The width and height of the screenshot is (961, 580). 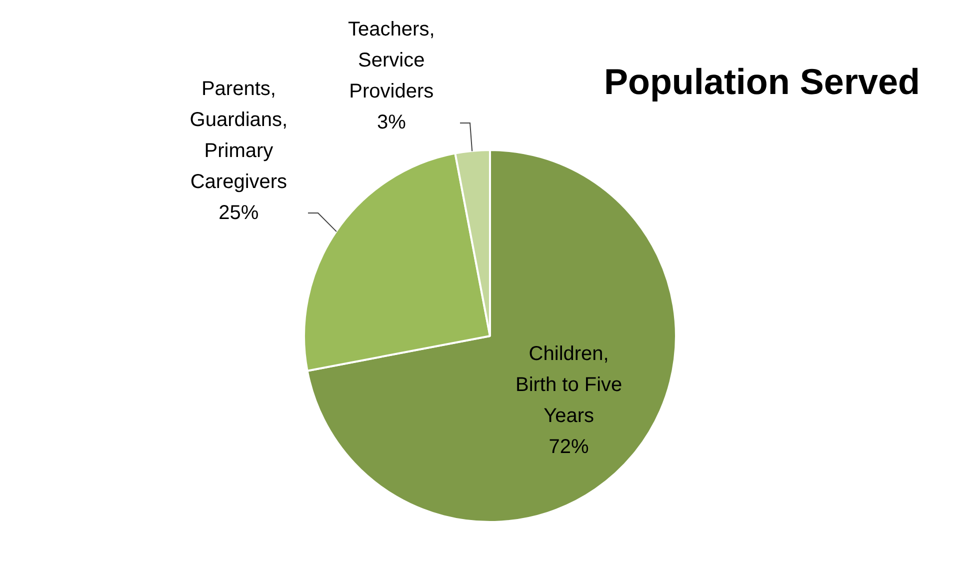 I want to click on slice-label: Teachers, Service Providers, so click(x=391, y=60).